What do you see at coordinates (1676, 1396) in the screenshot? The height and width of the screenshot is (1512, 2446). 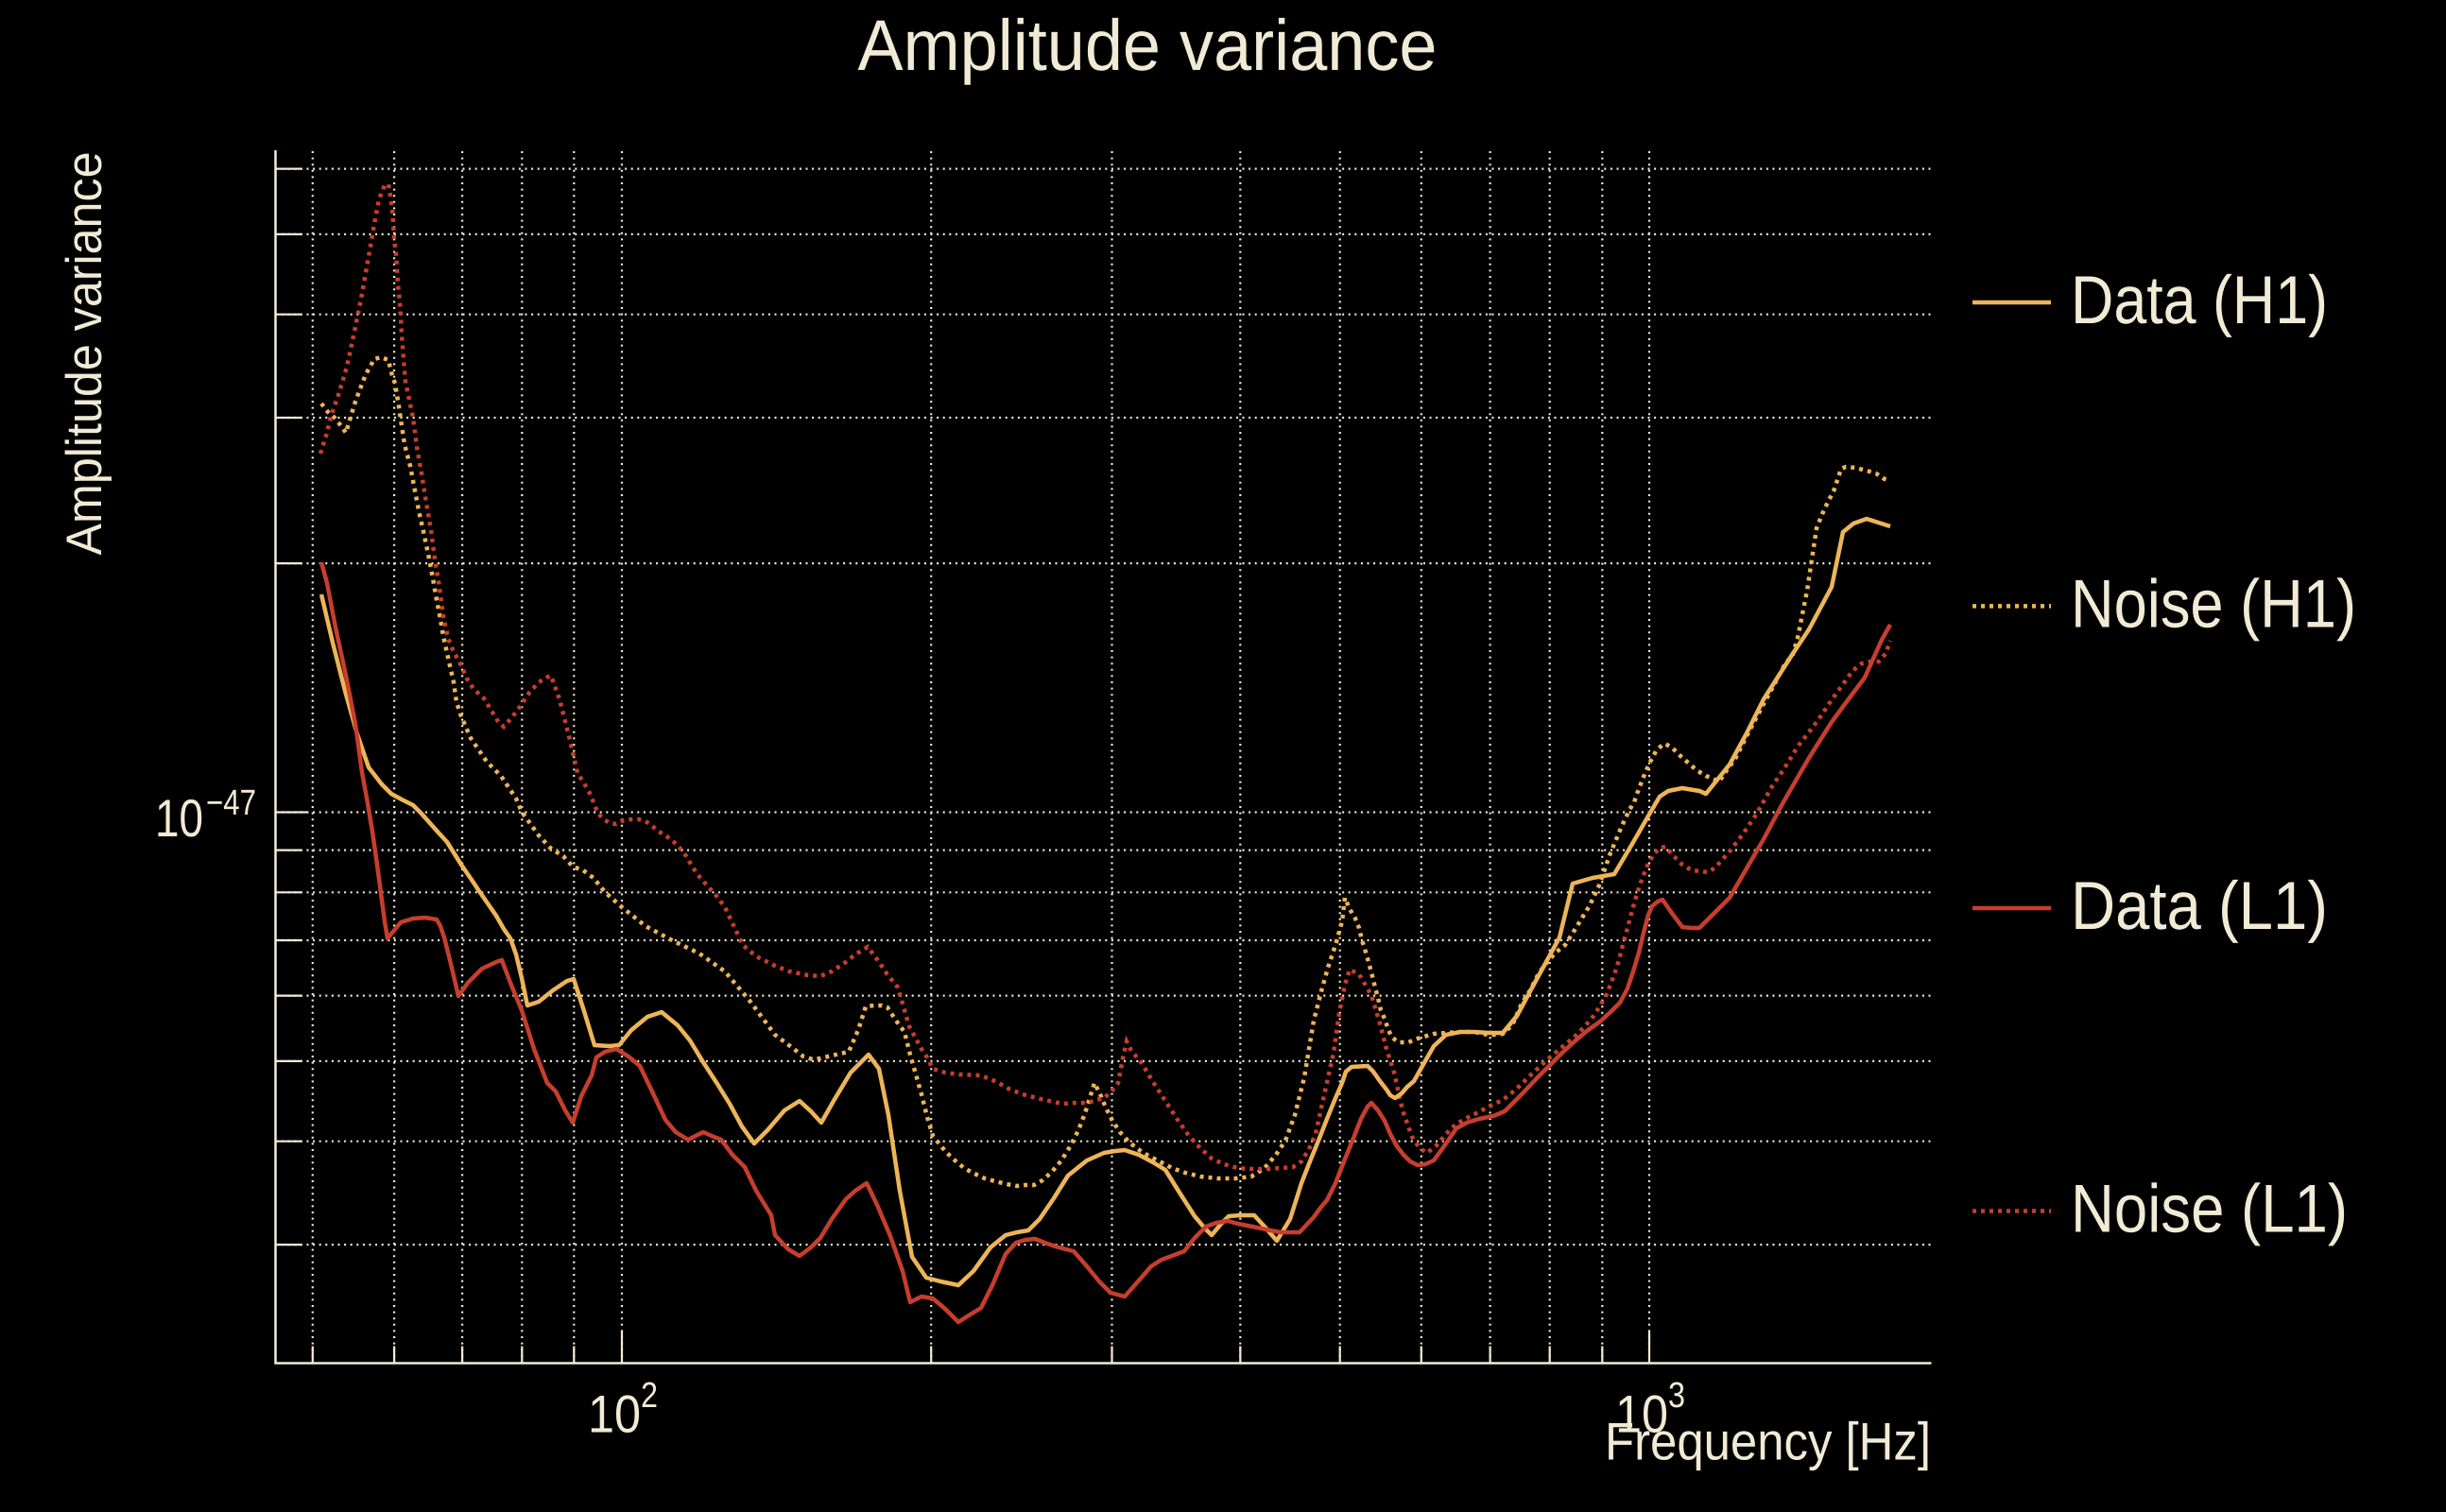 I see `svg-text: 3` at bounding box center [1676, 1396].